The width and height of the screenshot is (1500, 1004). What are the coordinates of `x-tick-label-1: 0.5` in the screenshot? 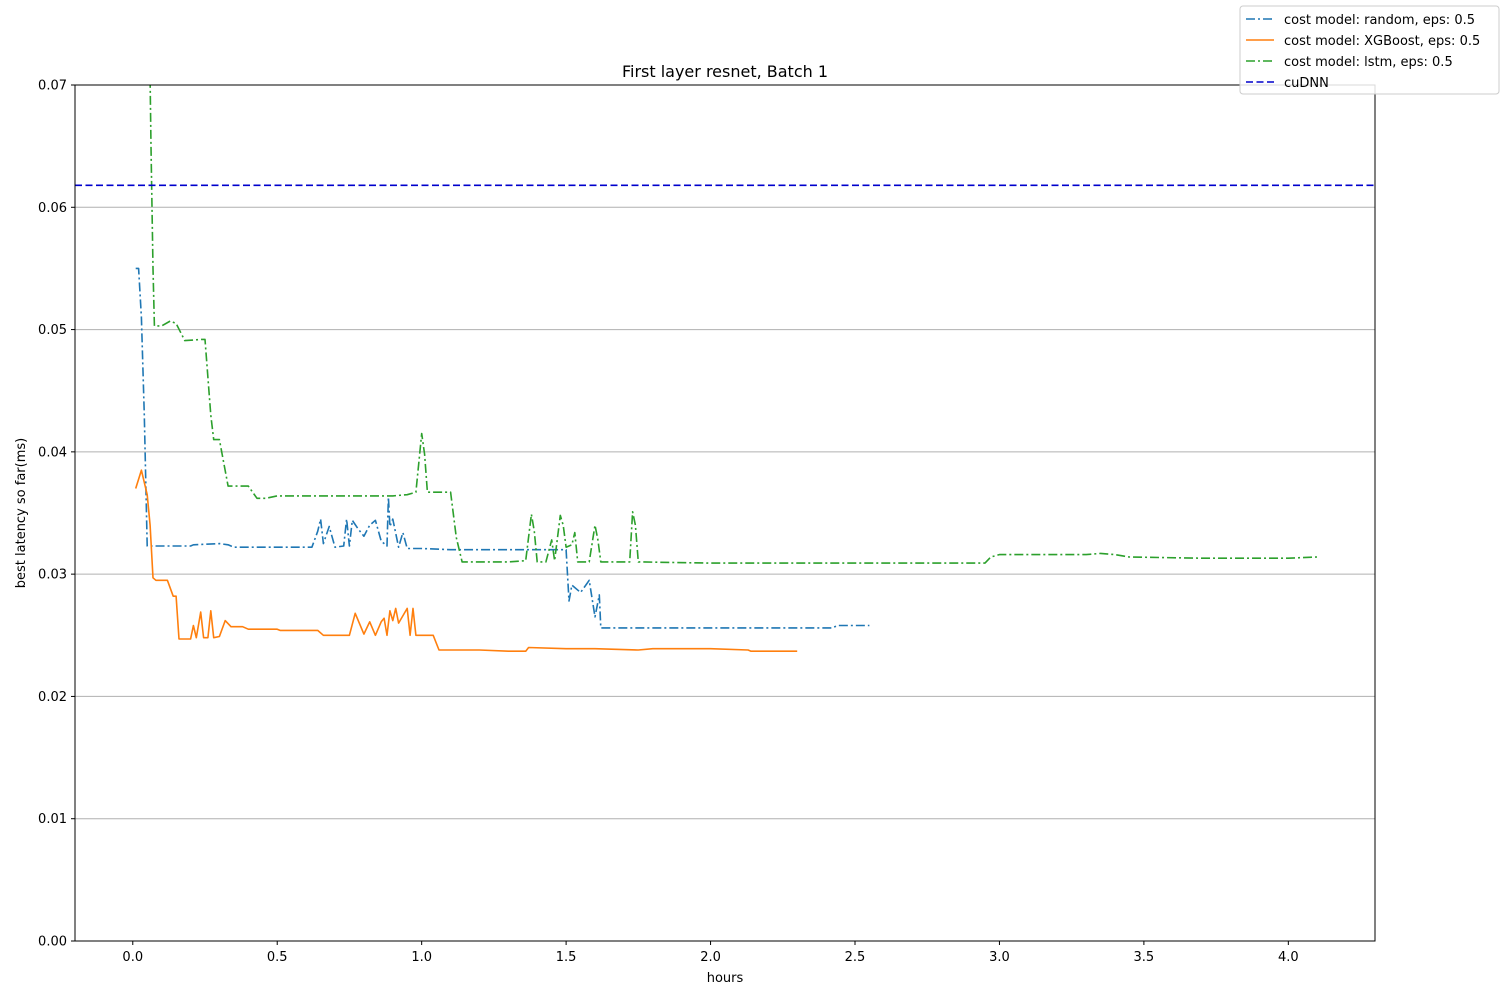 It's located at (277, 957).